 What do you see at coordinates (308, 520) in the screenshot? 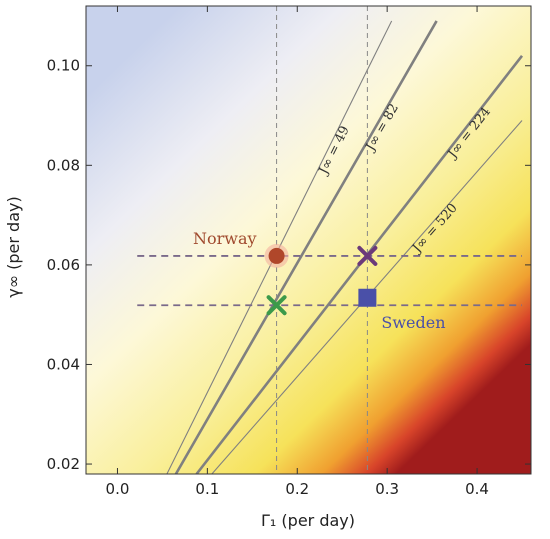
I see `x-axis-title: Γ₁ (per day)` at bounding box center [308, 520].